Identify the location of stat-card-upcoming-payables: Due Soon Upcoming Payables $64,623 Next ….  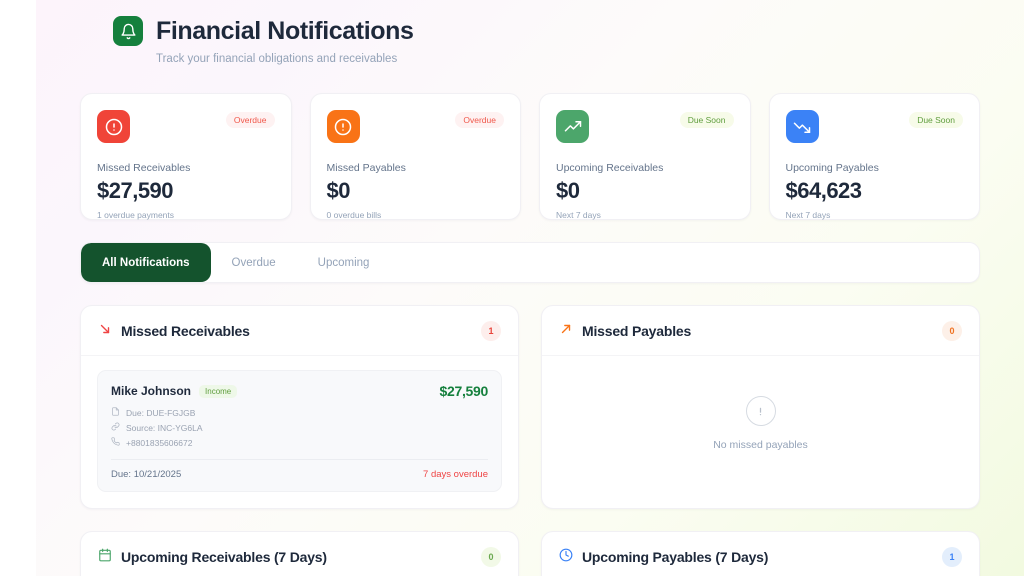
(874, 156).